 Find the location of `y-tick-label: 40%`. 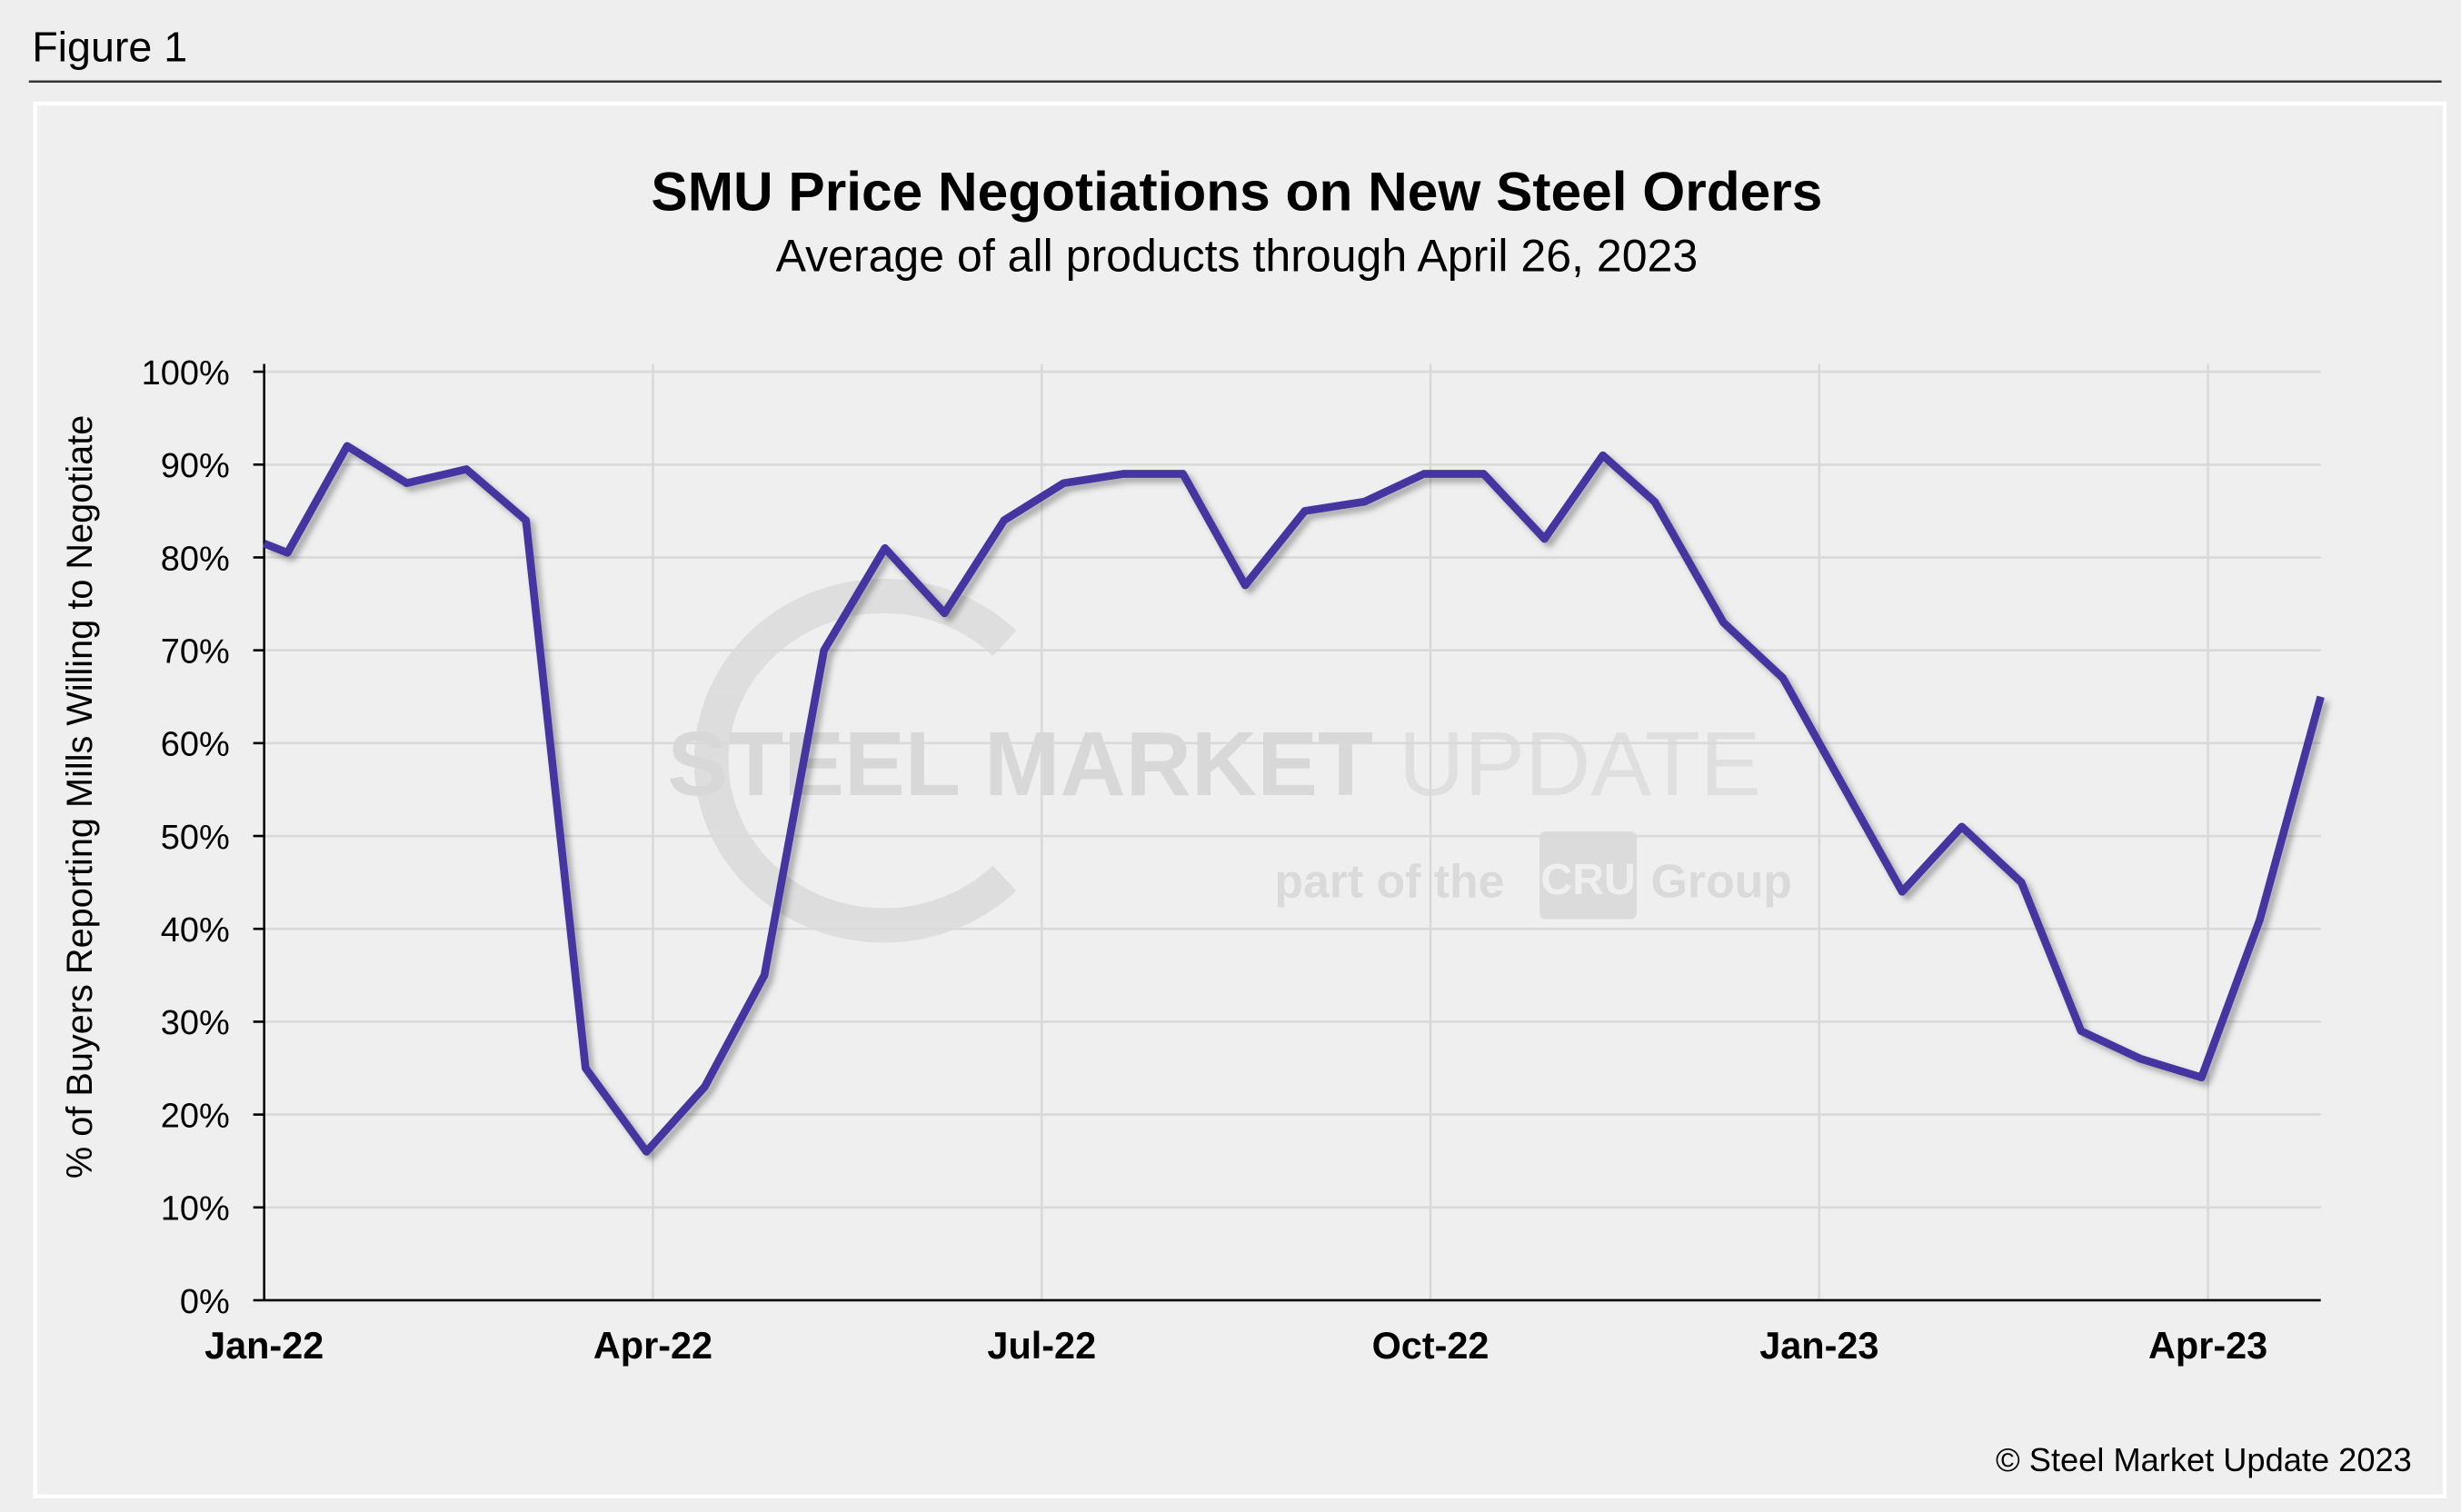

y-tick-label: 40% is located at coordinates (195, 930).